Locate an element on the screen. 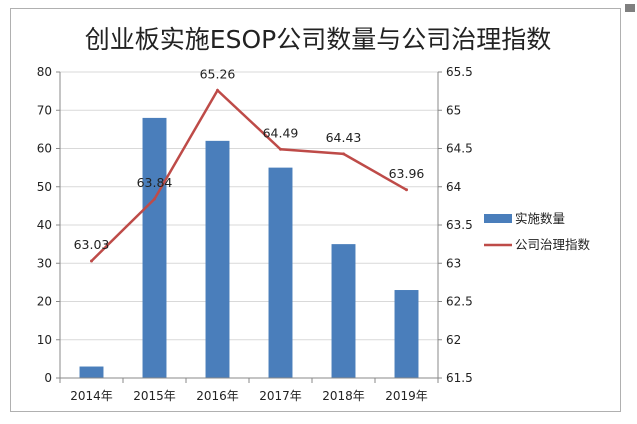 The width and height of the screenshot is (637, 424). right-tick-label: 61.5 is located at coordinates (459, 378).